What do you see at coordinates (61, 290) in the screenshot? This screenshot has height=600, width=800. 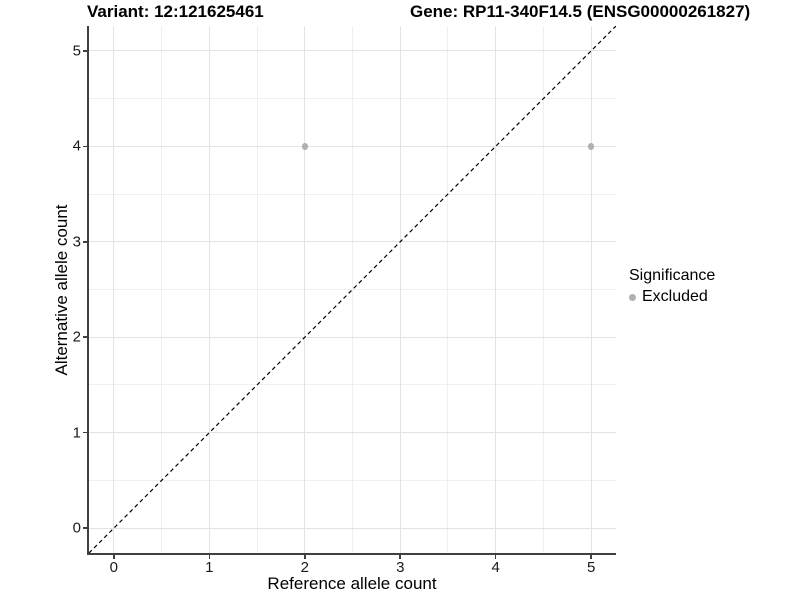 I see `y-axis-title: Alternative allele count` at bounding box center [61, 290].